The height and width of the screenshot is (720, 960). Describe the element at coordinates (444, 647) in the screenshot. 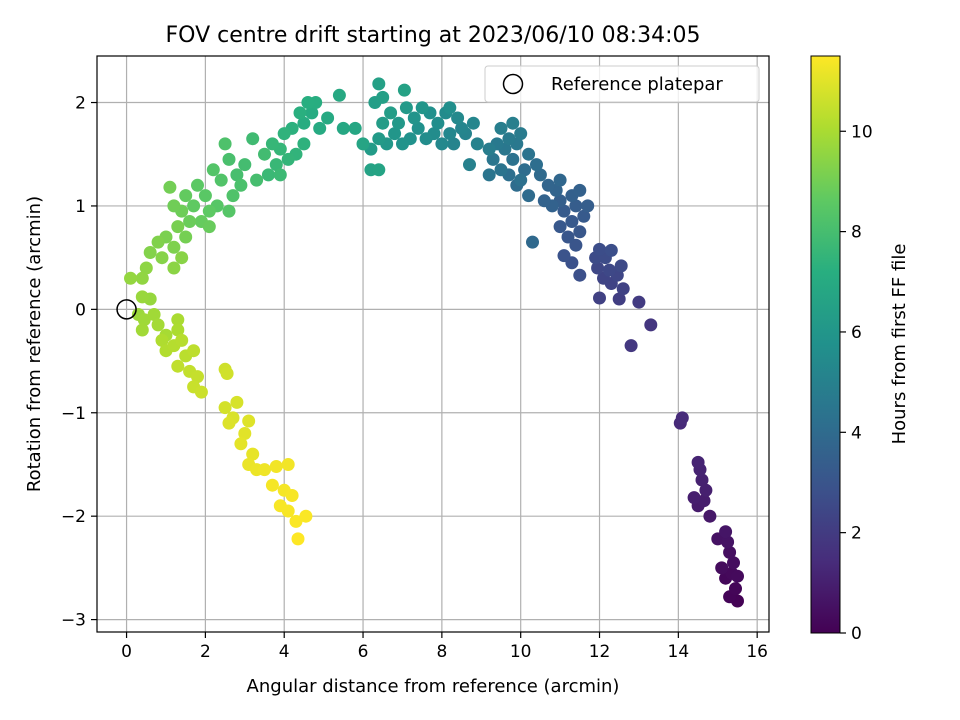

I see `x-axis: 0 2 4 6 8 10 12 14 16` at that location.